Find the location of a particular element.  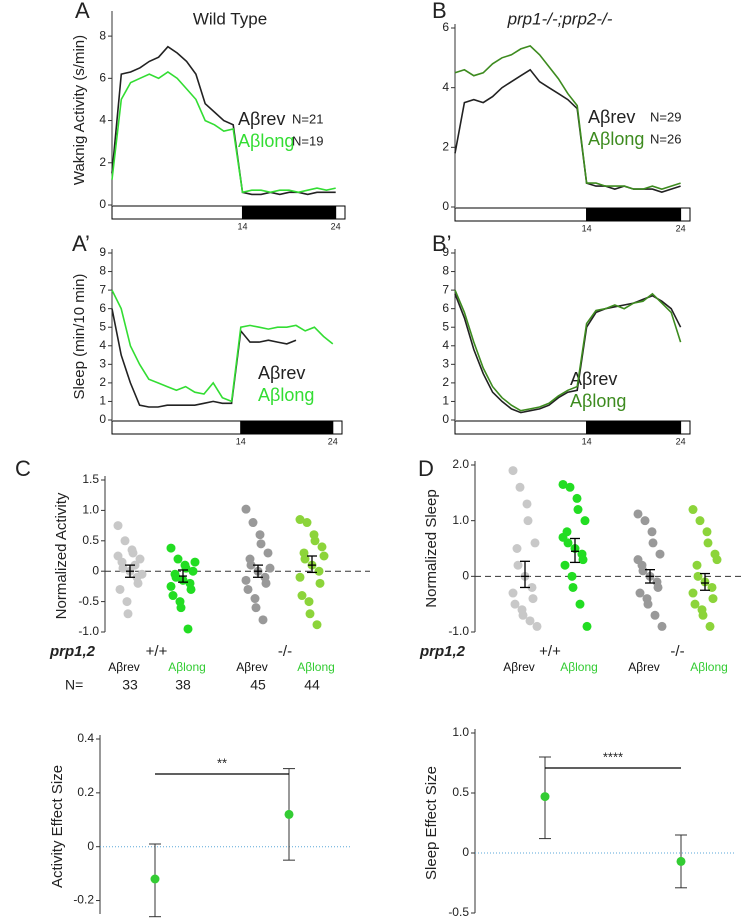

y-tick-label: 5 is located at coordinates (445, 326).